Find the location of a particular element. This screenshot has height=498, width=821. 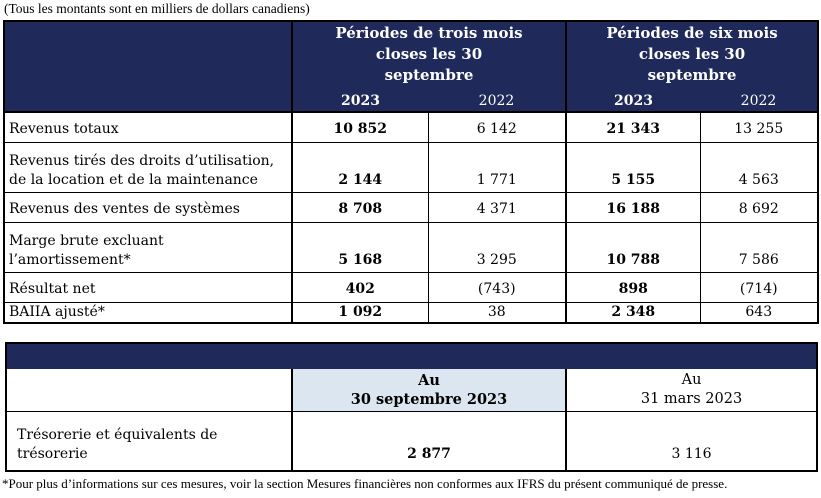

value-cell: 8 708 is located at coordinates (360, 207).